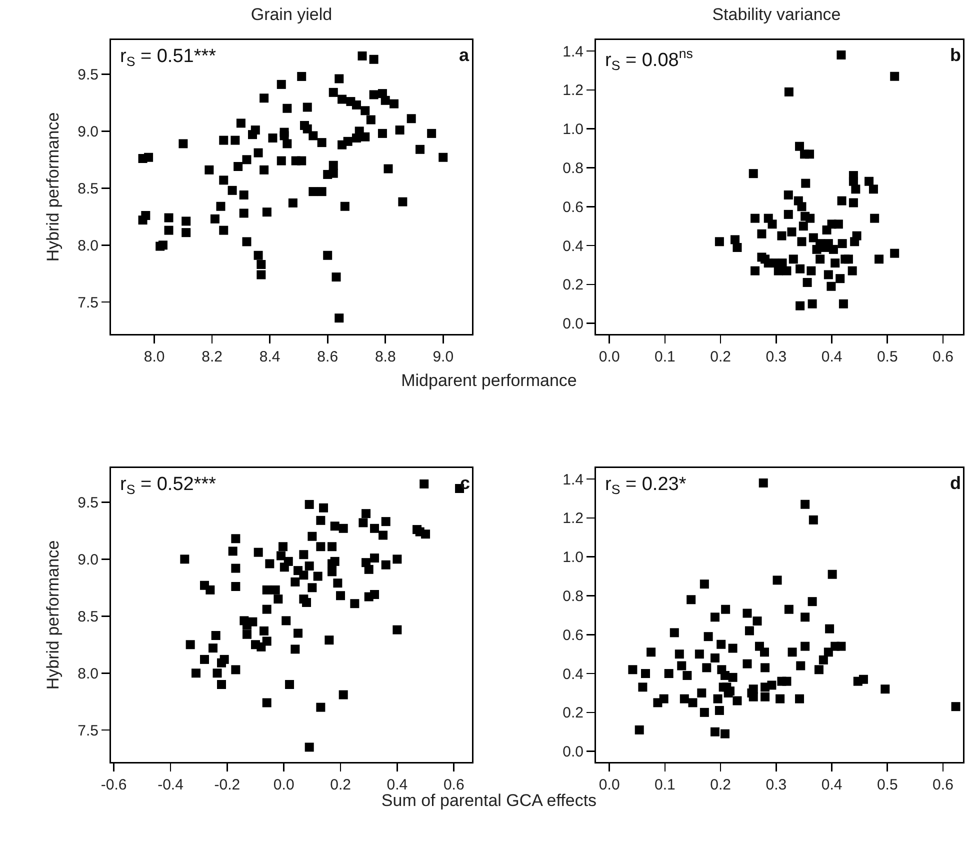 This screenshot has width=978, height=847. I want to click on x-tick-label: 8.0, so click(154, 357).